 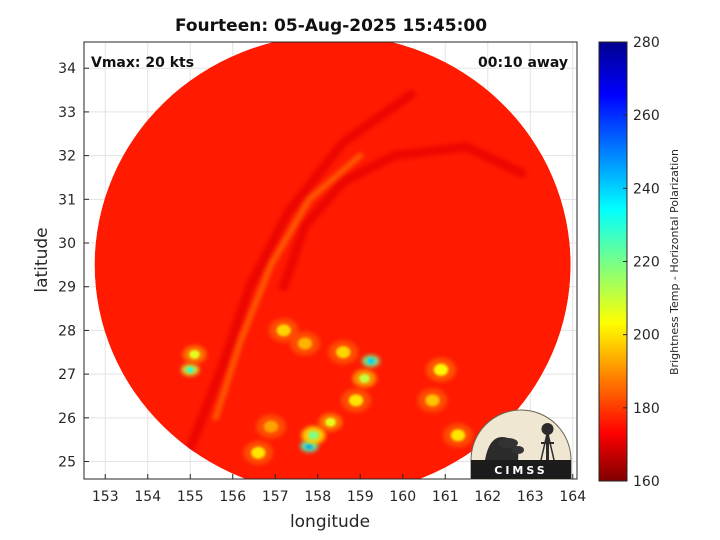 What do you see at coordinates (67, 200) in the screenshot?
I see `y-tick-label: 31` at bounding box center [67, 200].